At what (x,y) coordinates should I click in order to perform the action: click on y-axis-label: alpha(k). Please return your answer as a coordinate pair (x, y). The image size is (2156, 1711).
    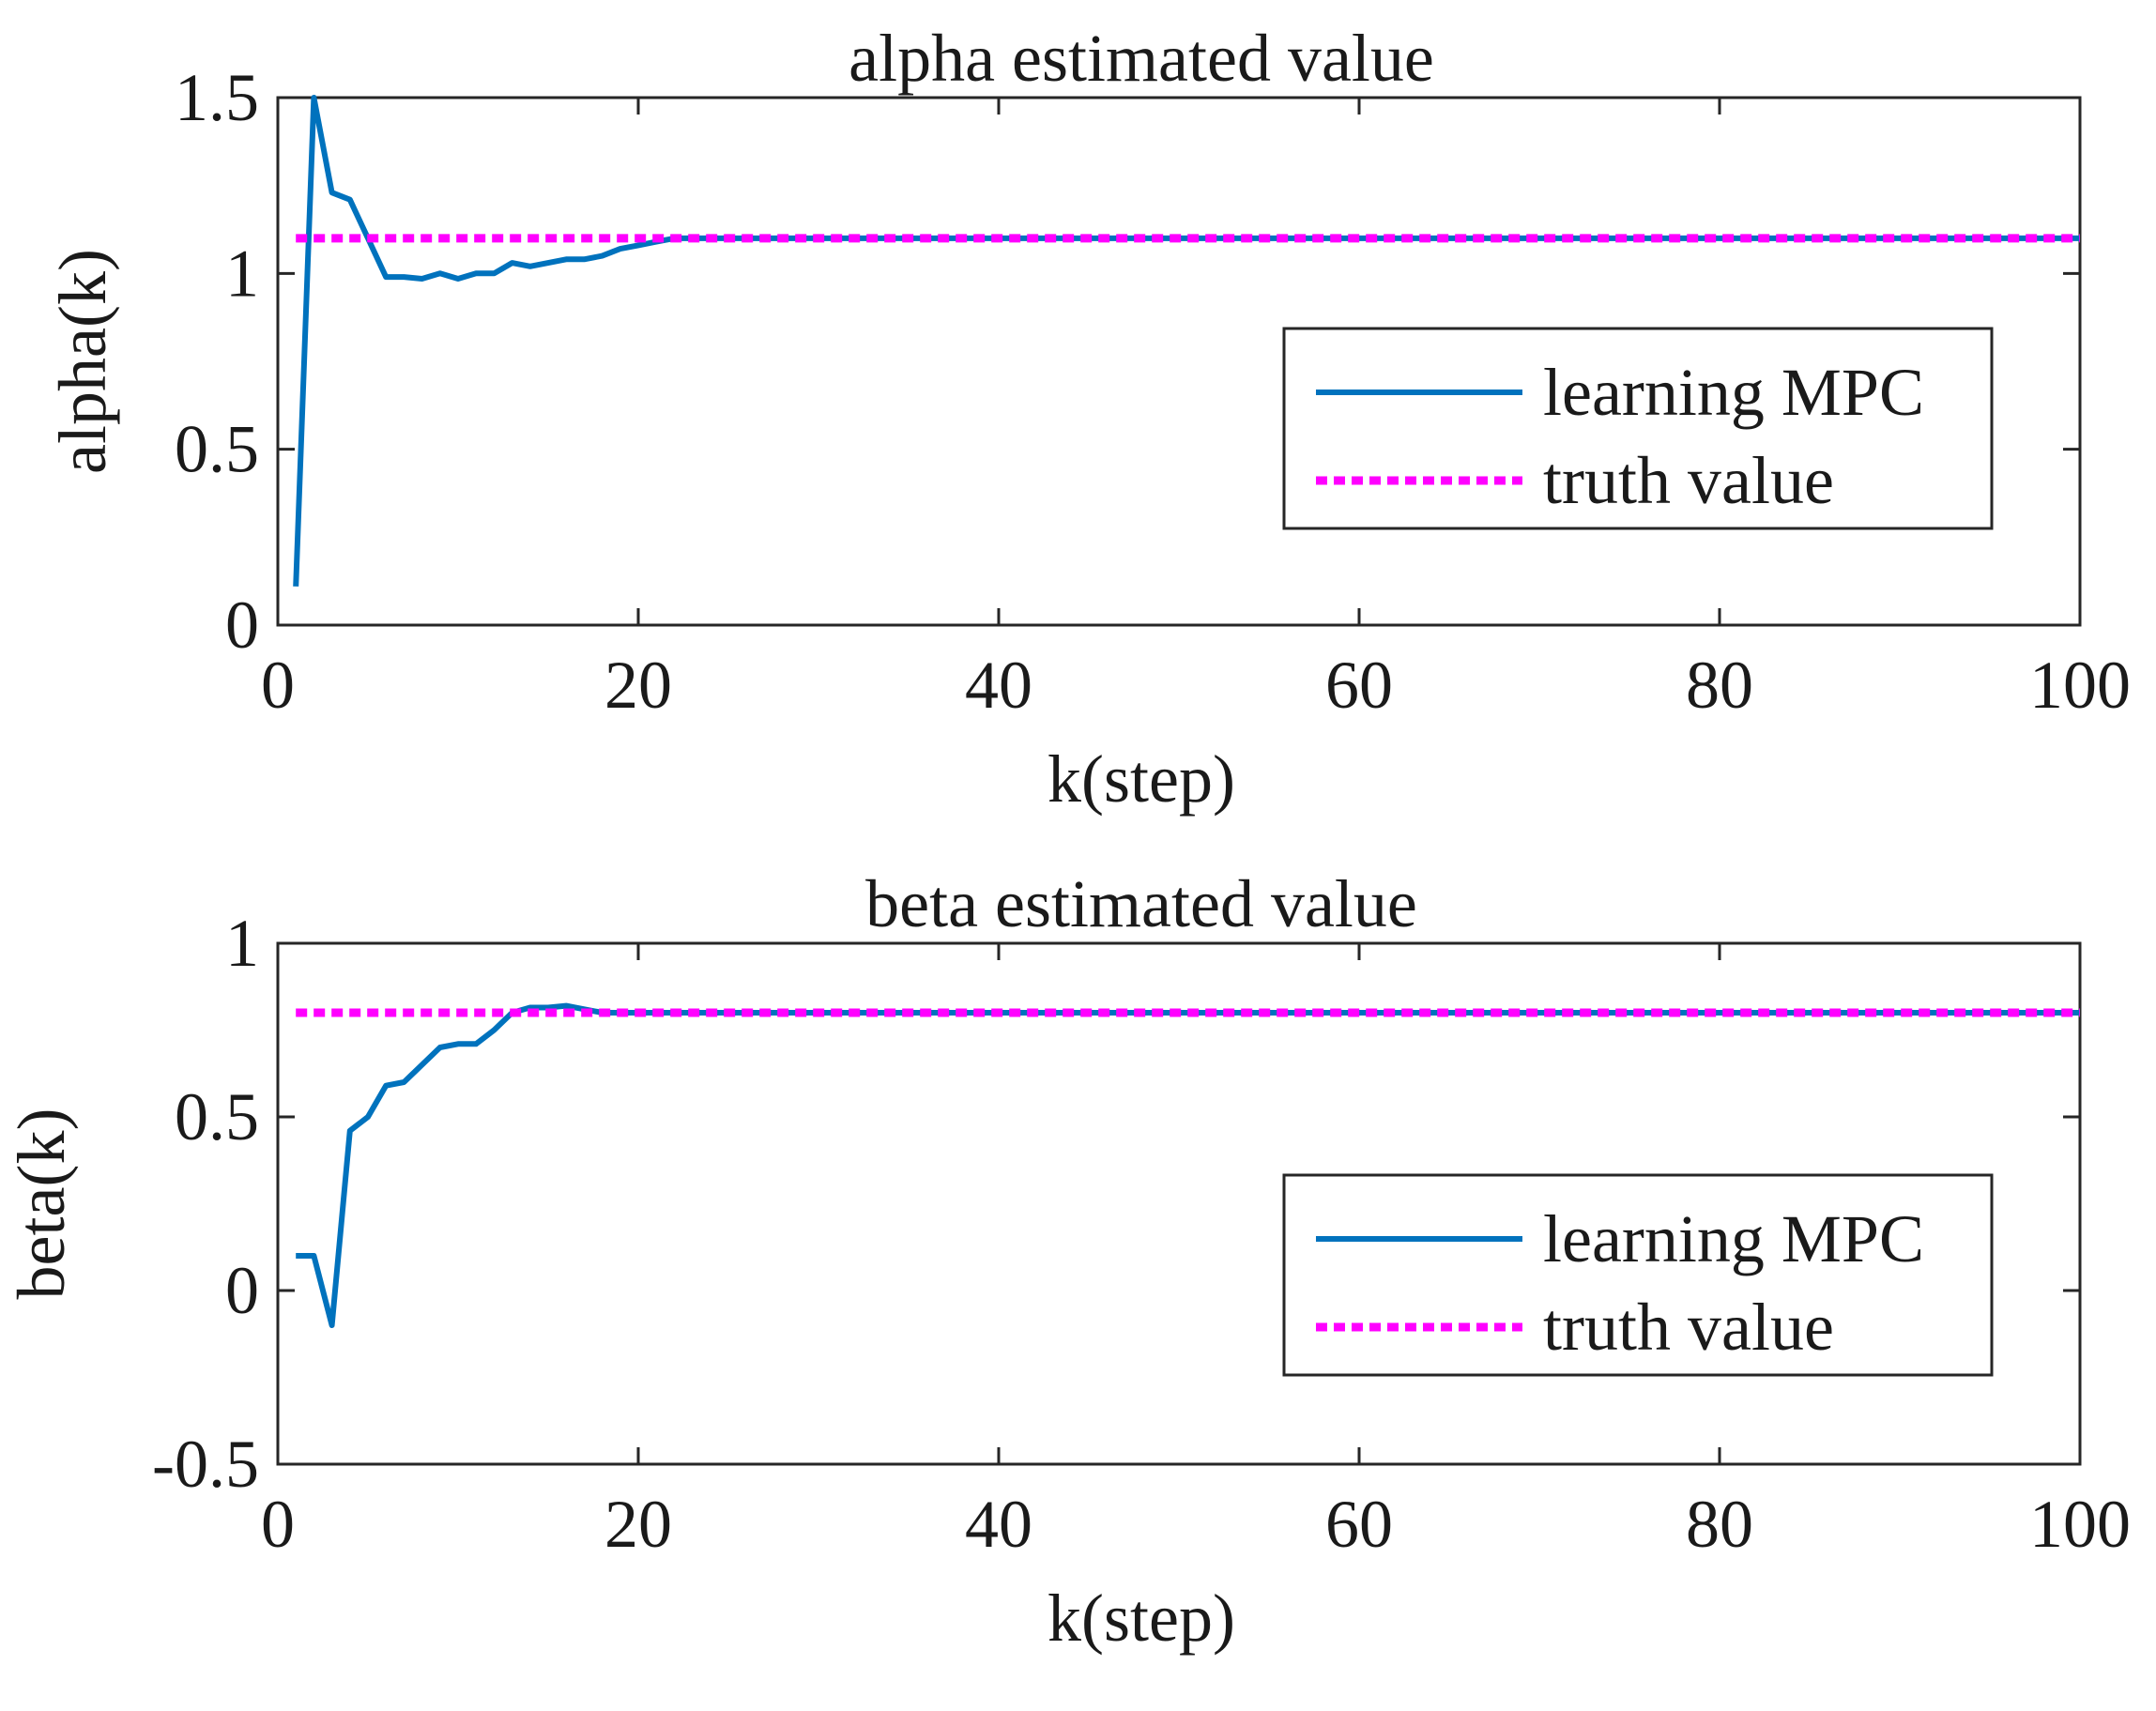
    Looking at the image, I should click on (82, 362).